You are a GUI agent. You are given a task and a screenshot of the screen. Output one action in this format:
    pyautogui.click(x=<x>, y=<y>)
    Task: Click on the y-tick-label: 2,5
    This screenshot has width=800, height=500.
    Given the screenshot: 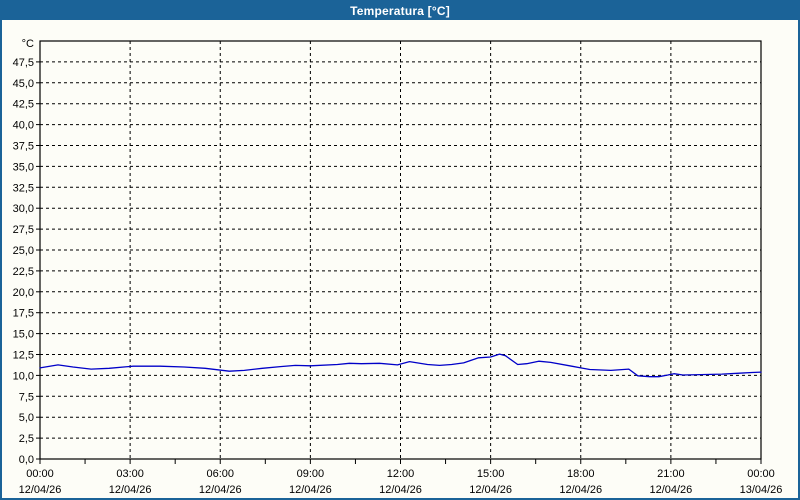 What is the action you would take?
    pyautogui.click(x=26, y=439)
    